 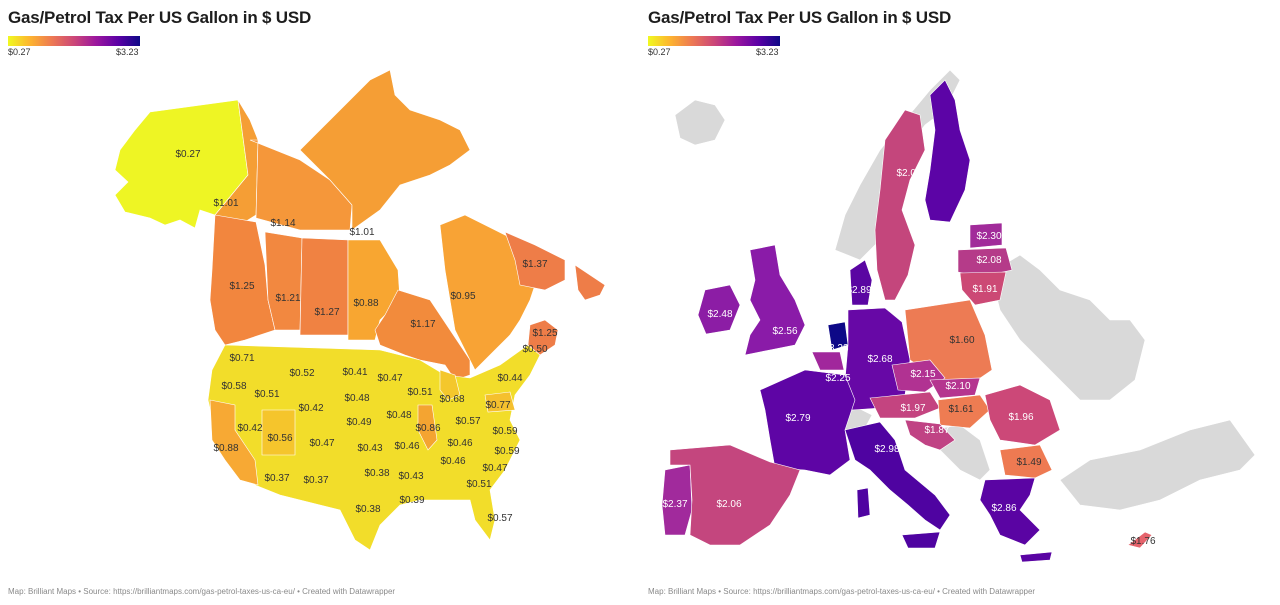 I want to click on region-nwt, so click(x=301, y=185).